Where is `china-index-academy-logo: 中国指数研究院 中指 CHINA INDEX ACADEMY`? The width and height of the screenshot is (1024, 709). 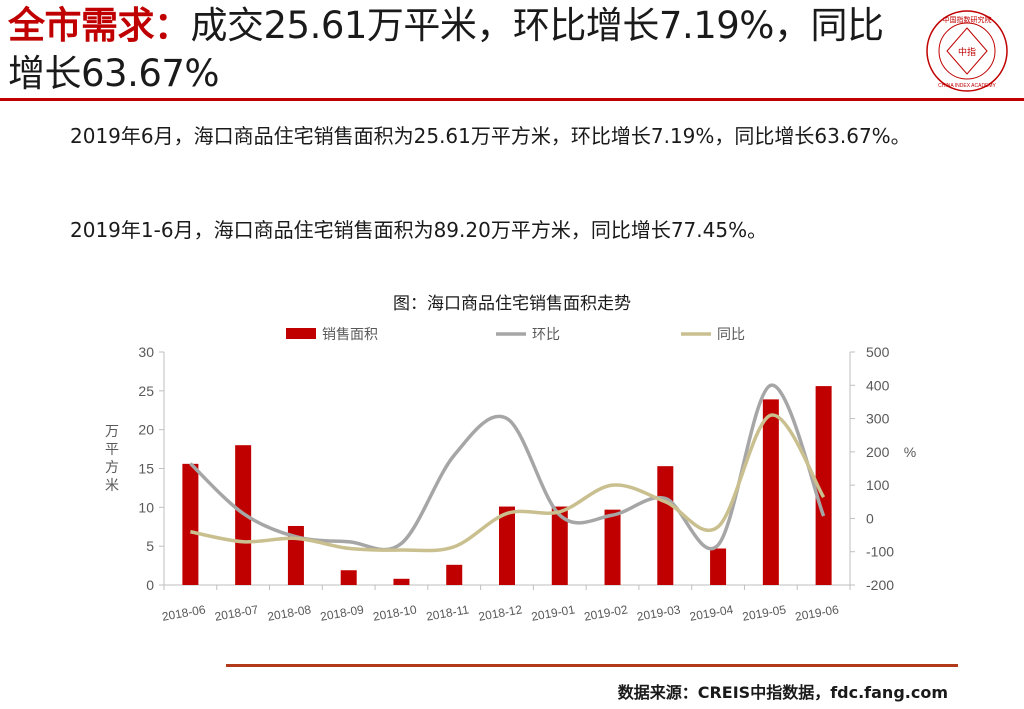 china-index-academy-logo: 中国指数研究院 中指 CHINA INDEX ACADEMY is located at coordinates (967, 51).